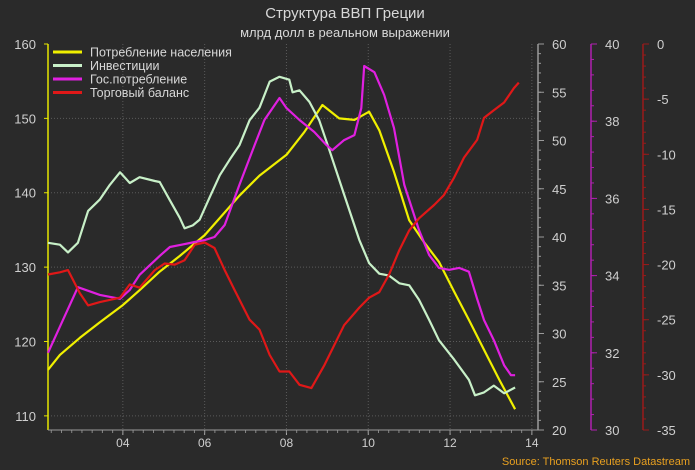 The height and width of the screenshot is (470, 695). I want to click on left-axis-label: 130, so click(25, 267).